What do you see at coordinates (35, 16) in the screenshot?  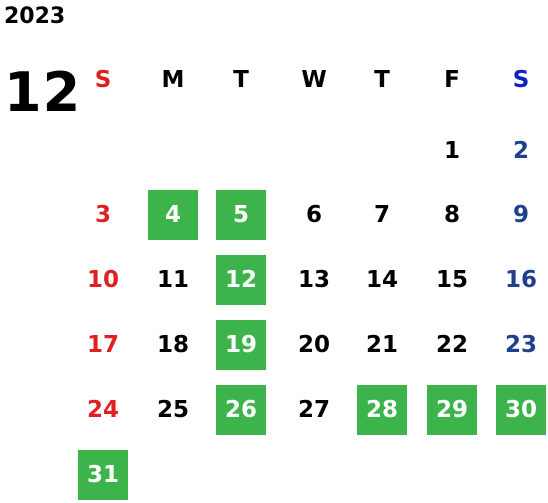 I see `calendar-year: 2023` at bounding box center [35, 16].